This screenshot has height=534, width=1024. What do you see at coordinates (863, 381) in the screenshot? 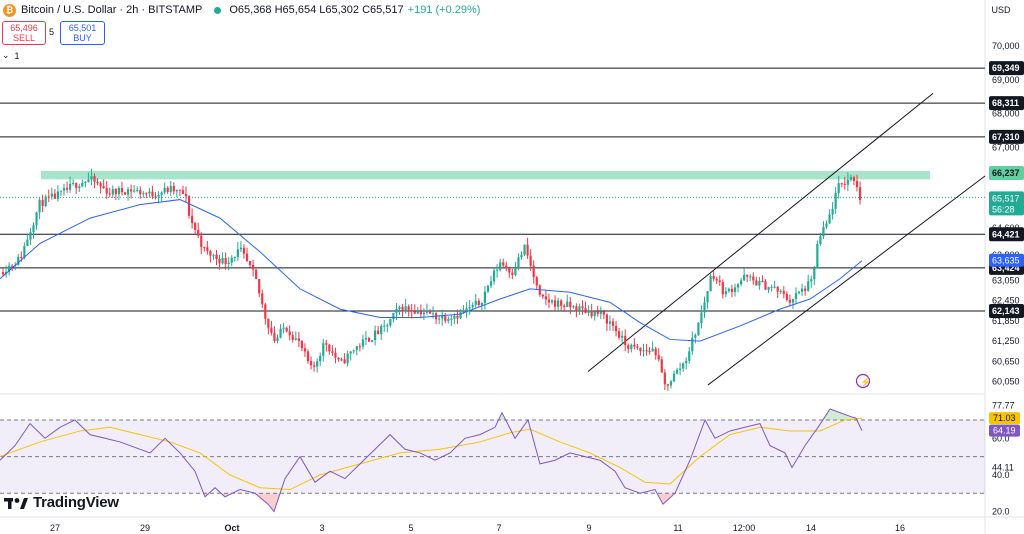
I see `event-marker-icon` at bounding box center [863, 381].